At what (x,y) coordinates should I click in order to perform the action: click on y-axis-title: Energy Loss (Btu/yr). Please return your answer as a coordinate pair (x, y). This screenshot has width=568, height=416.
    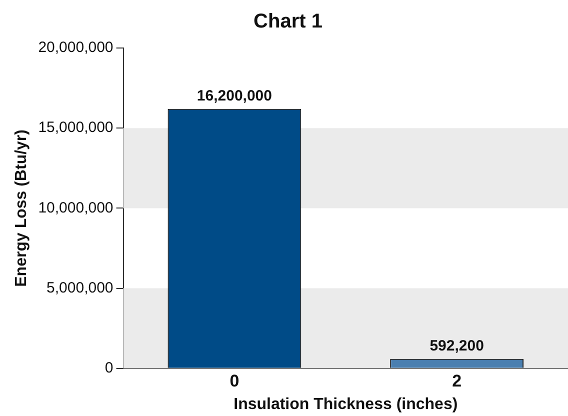
    Looking at the image, I should click on (21, 208).